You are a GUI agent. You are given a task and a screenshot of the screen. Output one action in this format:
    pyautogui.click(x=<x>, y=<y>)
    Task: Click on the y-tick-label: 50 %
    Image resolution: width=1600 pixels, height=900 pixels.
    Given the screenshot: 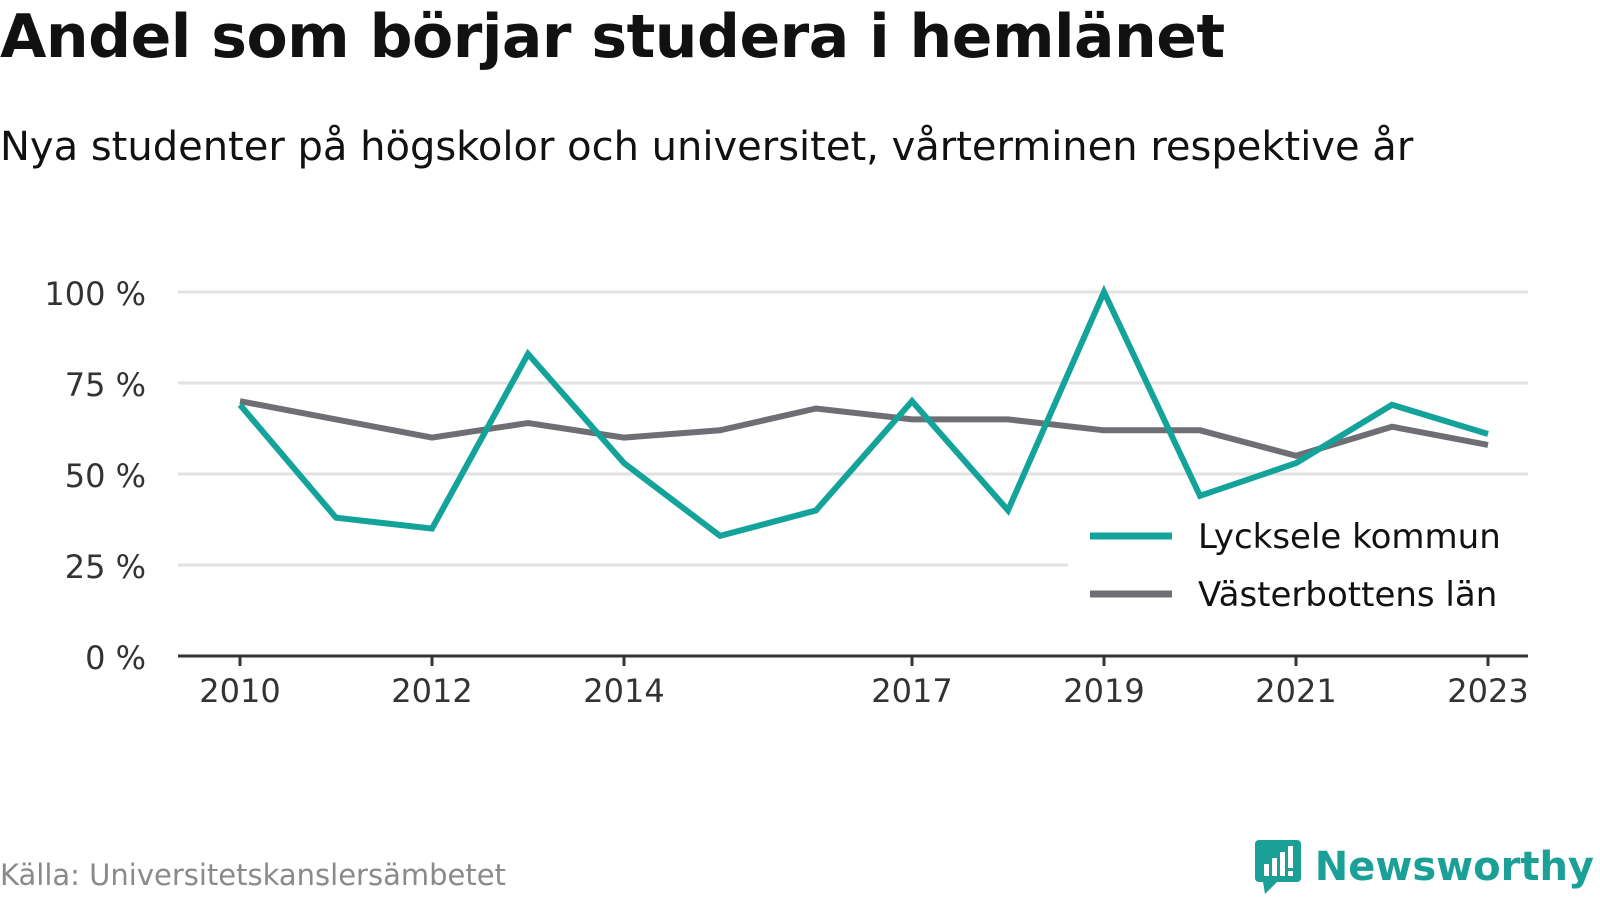 What is the action you would take?
    pyautogui.click(x=105, y=476)
    